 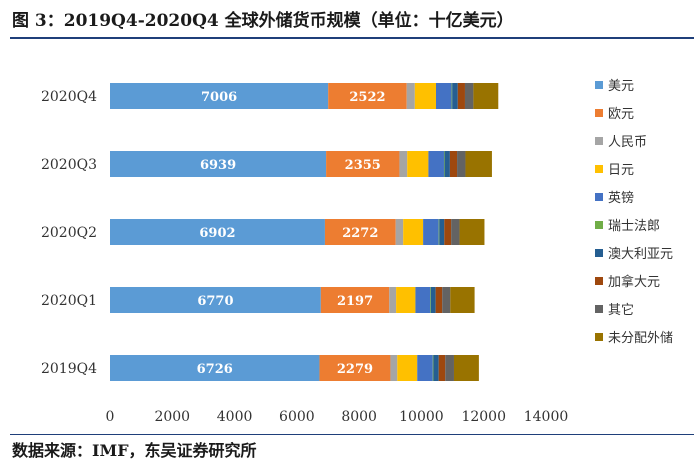 What do you see at coordinates (634, 226) in the screenshot?
I see `legend-label: 瑞士法郎` at bounding box center [634, 226].